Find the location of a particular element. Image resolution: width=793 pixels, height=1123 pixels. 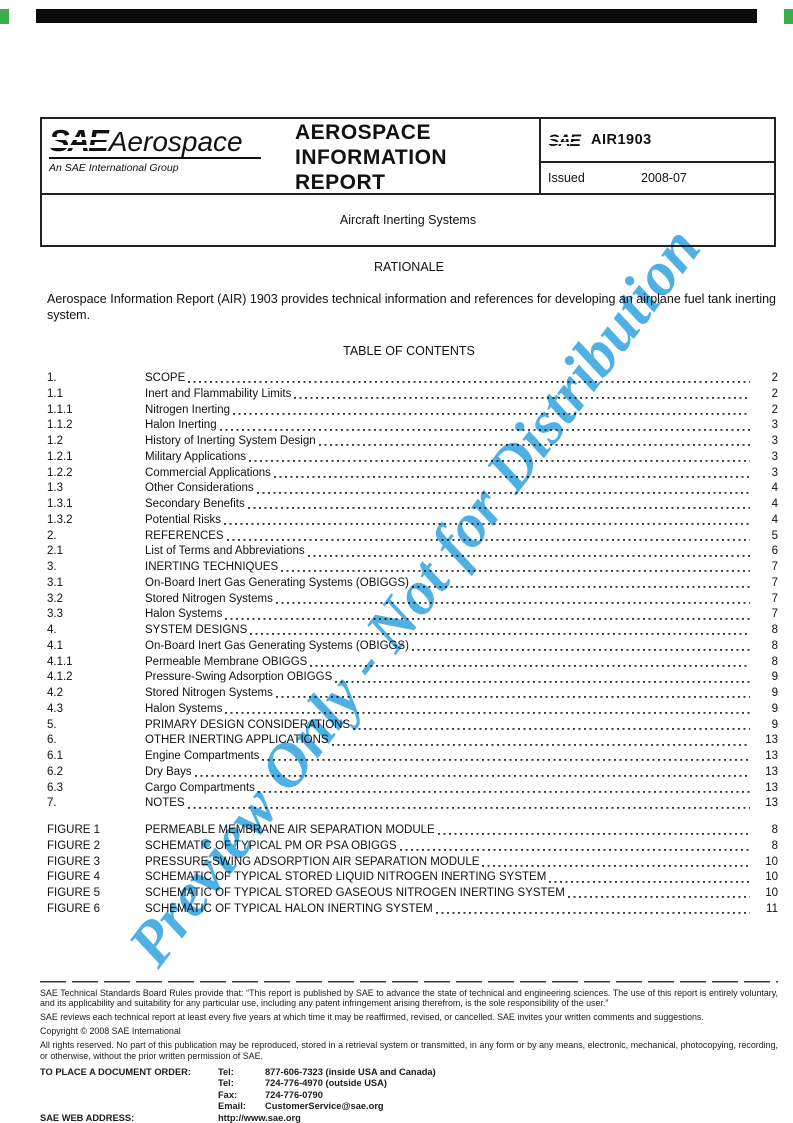

toc-entry-title: Commercial Applications is located at coordinates (208, 472).